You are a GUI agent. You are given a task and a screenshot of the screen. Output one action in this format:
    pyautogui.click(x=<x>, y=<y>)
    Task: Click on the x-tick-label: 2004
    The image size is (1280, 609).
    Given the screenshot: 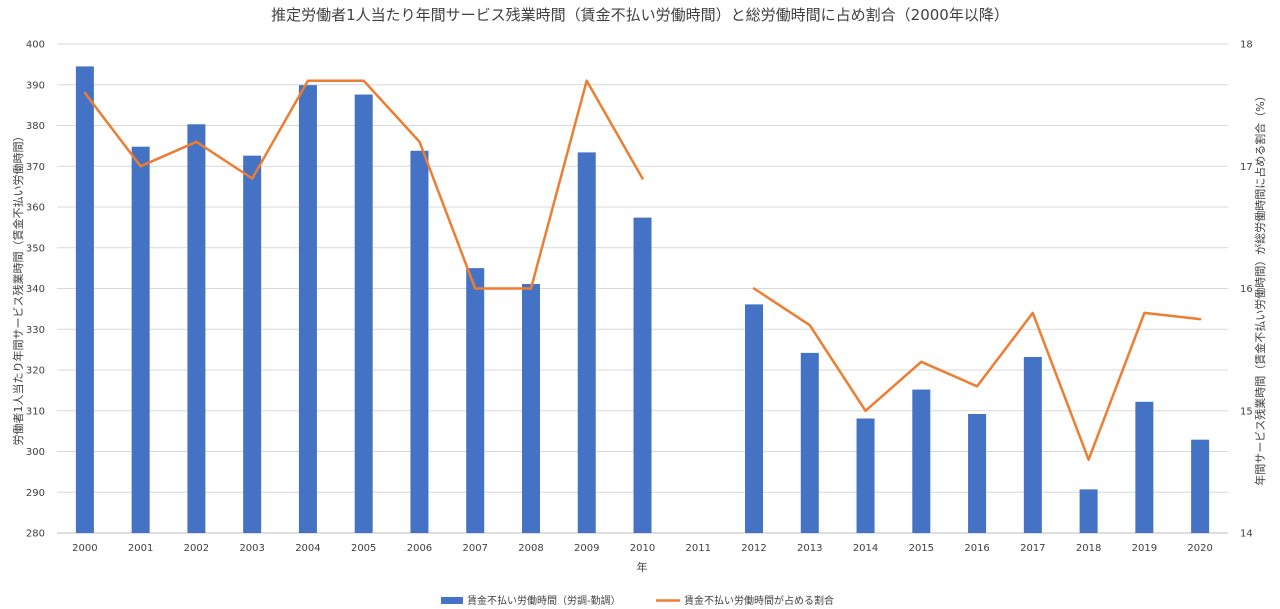 What is the action you would take?
    pyautogui.click(x=307, y=548)
    